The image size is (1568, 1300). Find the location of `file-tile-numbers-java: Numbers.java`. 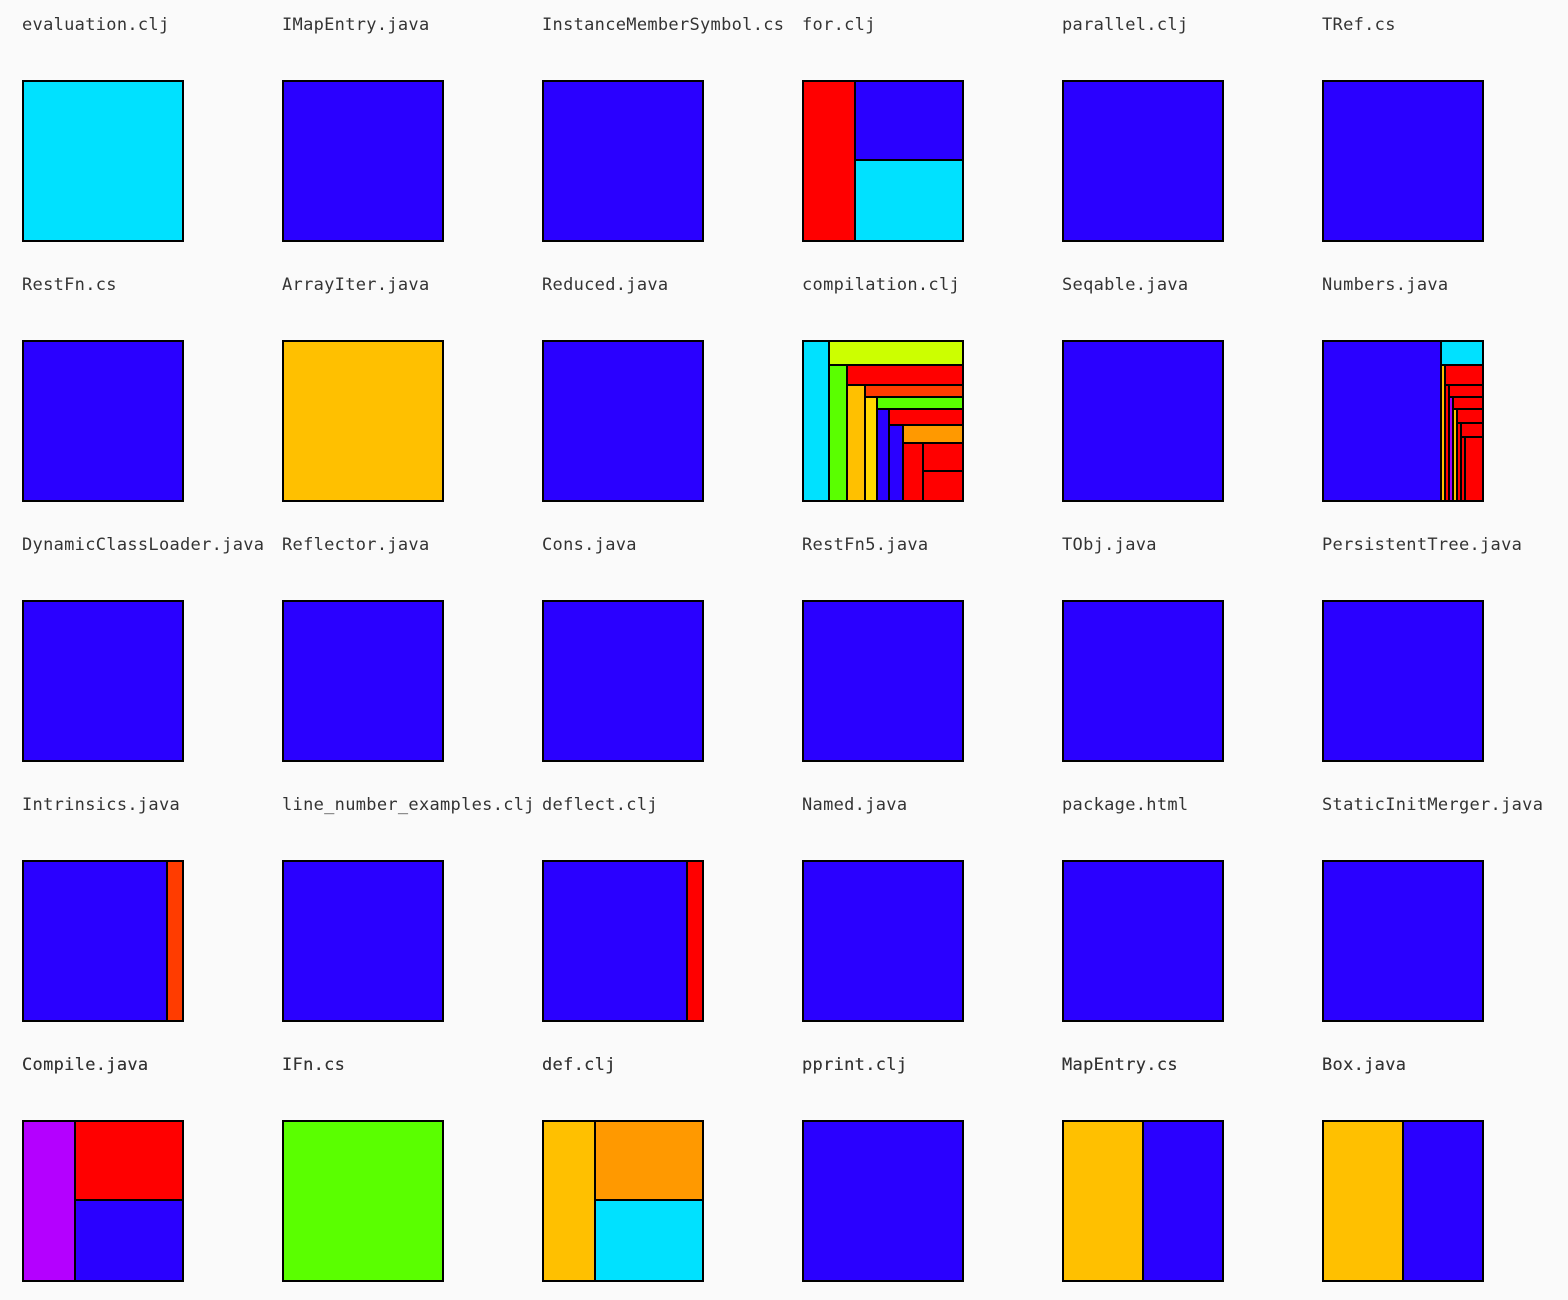

file-tile-numbers-java: Numbers.java is located at coordinates (1445, 390).